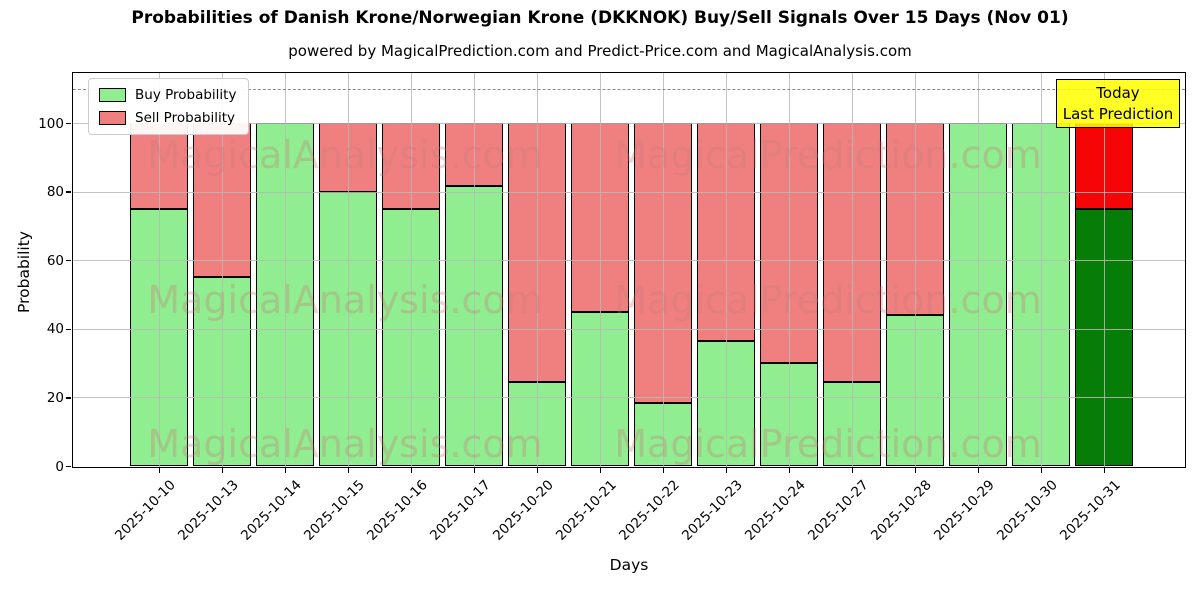  What do you see at coordinates (629, 89) in the screenshot?
I see `upper-dashed-gridline` at bounding box center [629, 89].